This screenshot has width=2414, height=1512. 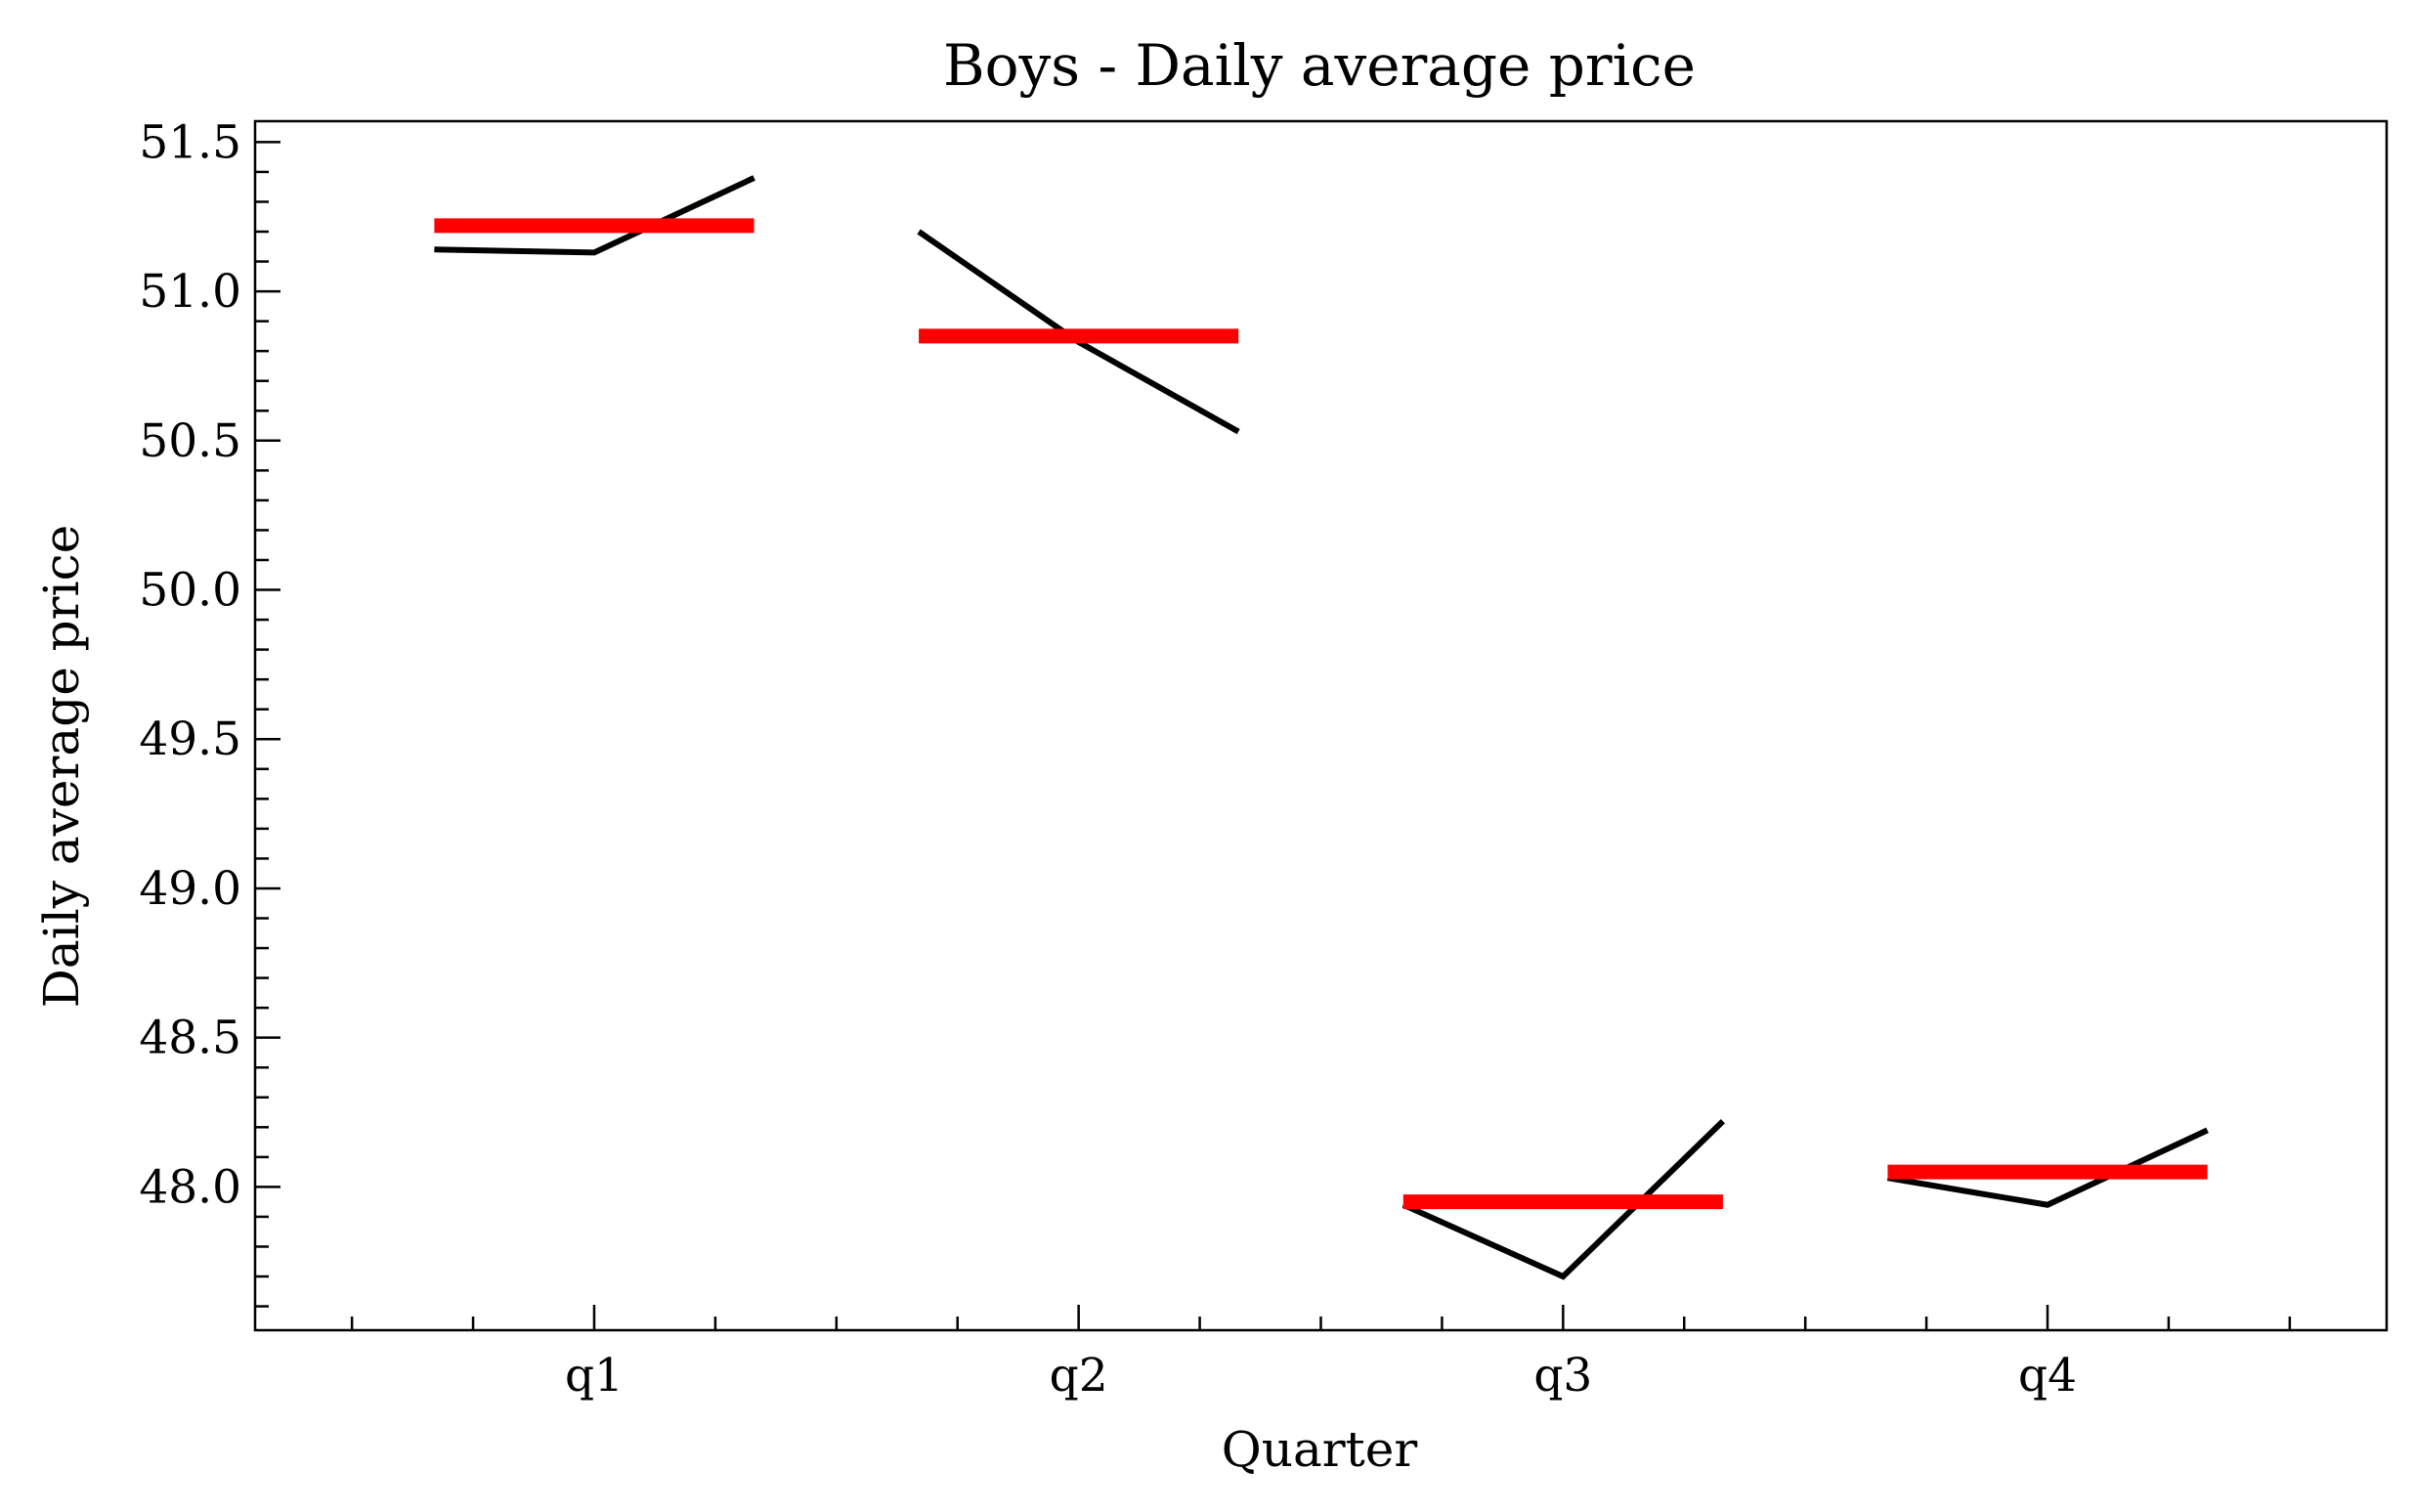 I want to click on y-tick-label: 51.0, so click(x=190, y=292).